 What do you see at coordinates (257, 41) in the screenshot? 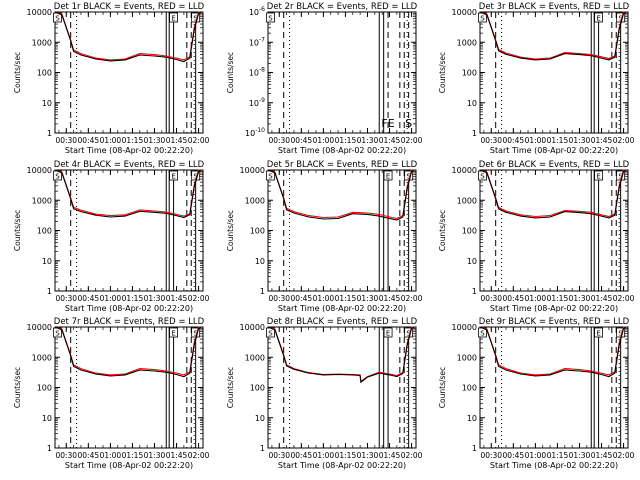
I see `y-tick-label: 10⁻⁷` at bounding box center [257, 41].